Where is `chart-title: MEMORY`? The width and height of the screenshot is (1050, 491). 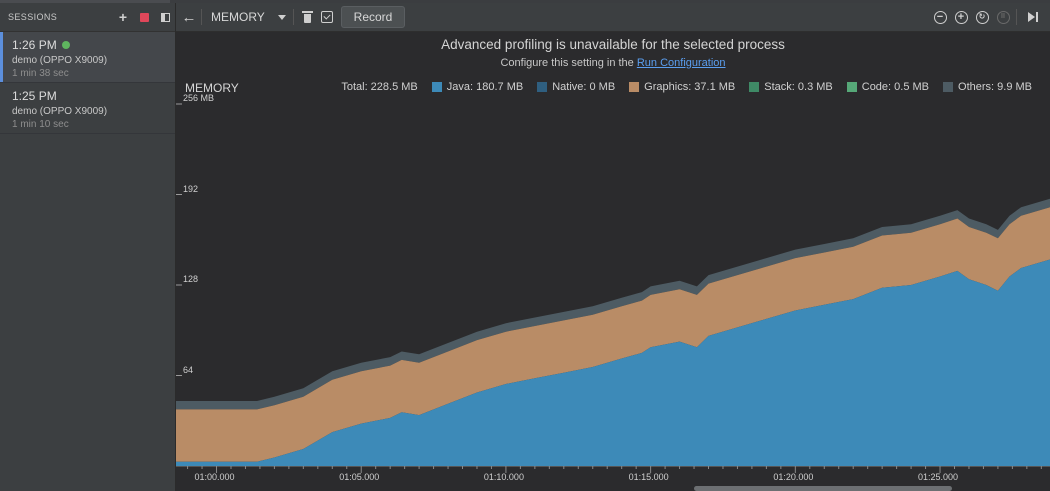 chart-title: MEMORY is located at coordinates (212, 88).